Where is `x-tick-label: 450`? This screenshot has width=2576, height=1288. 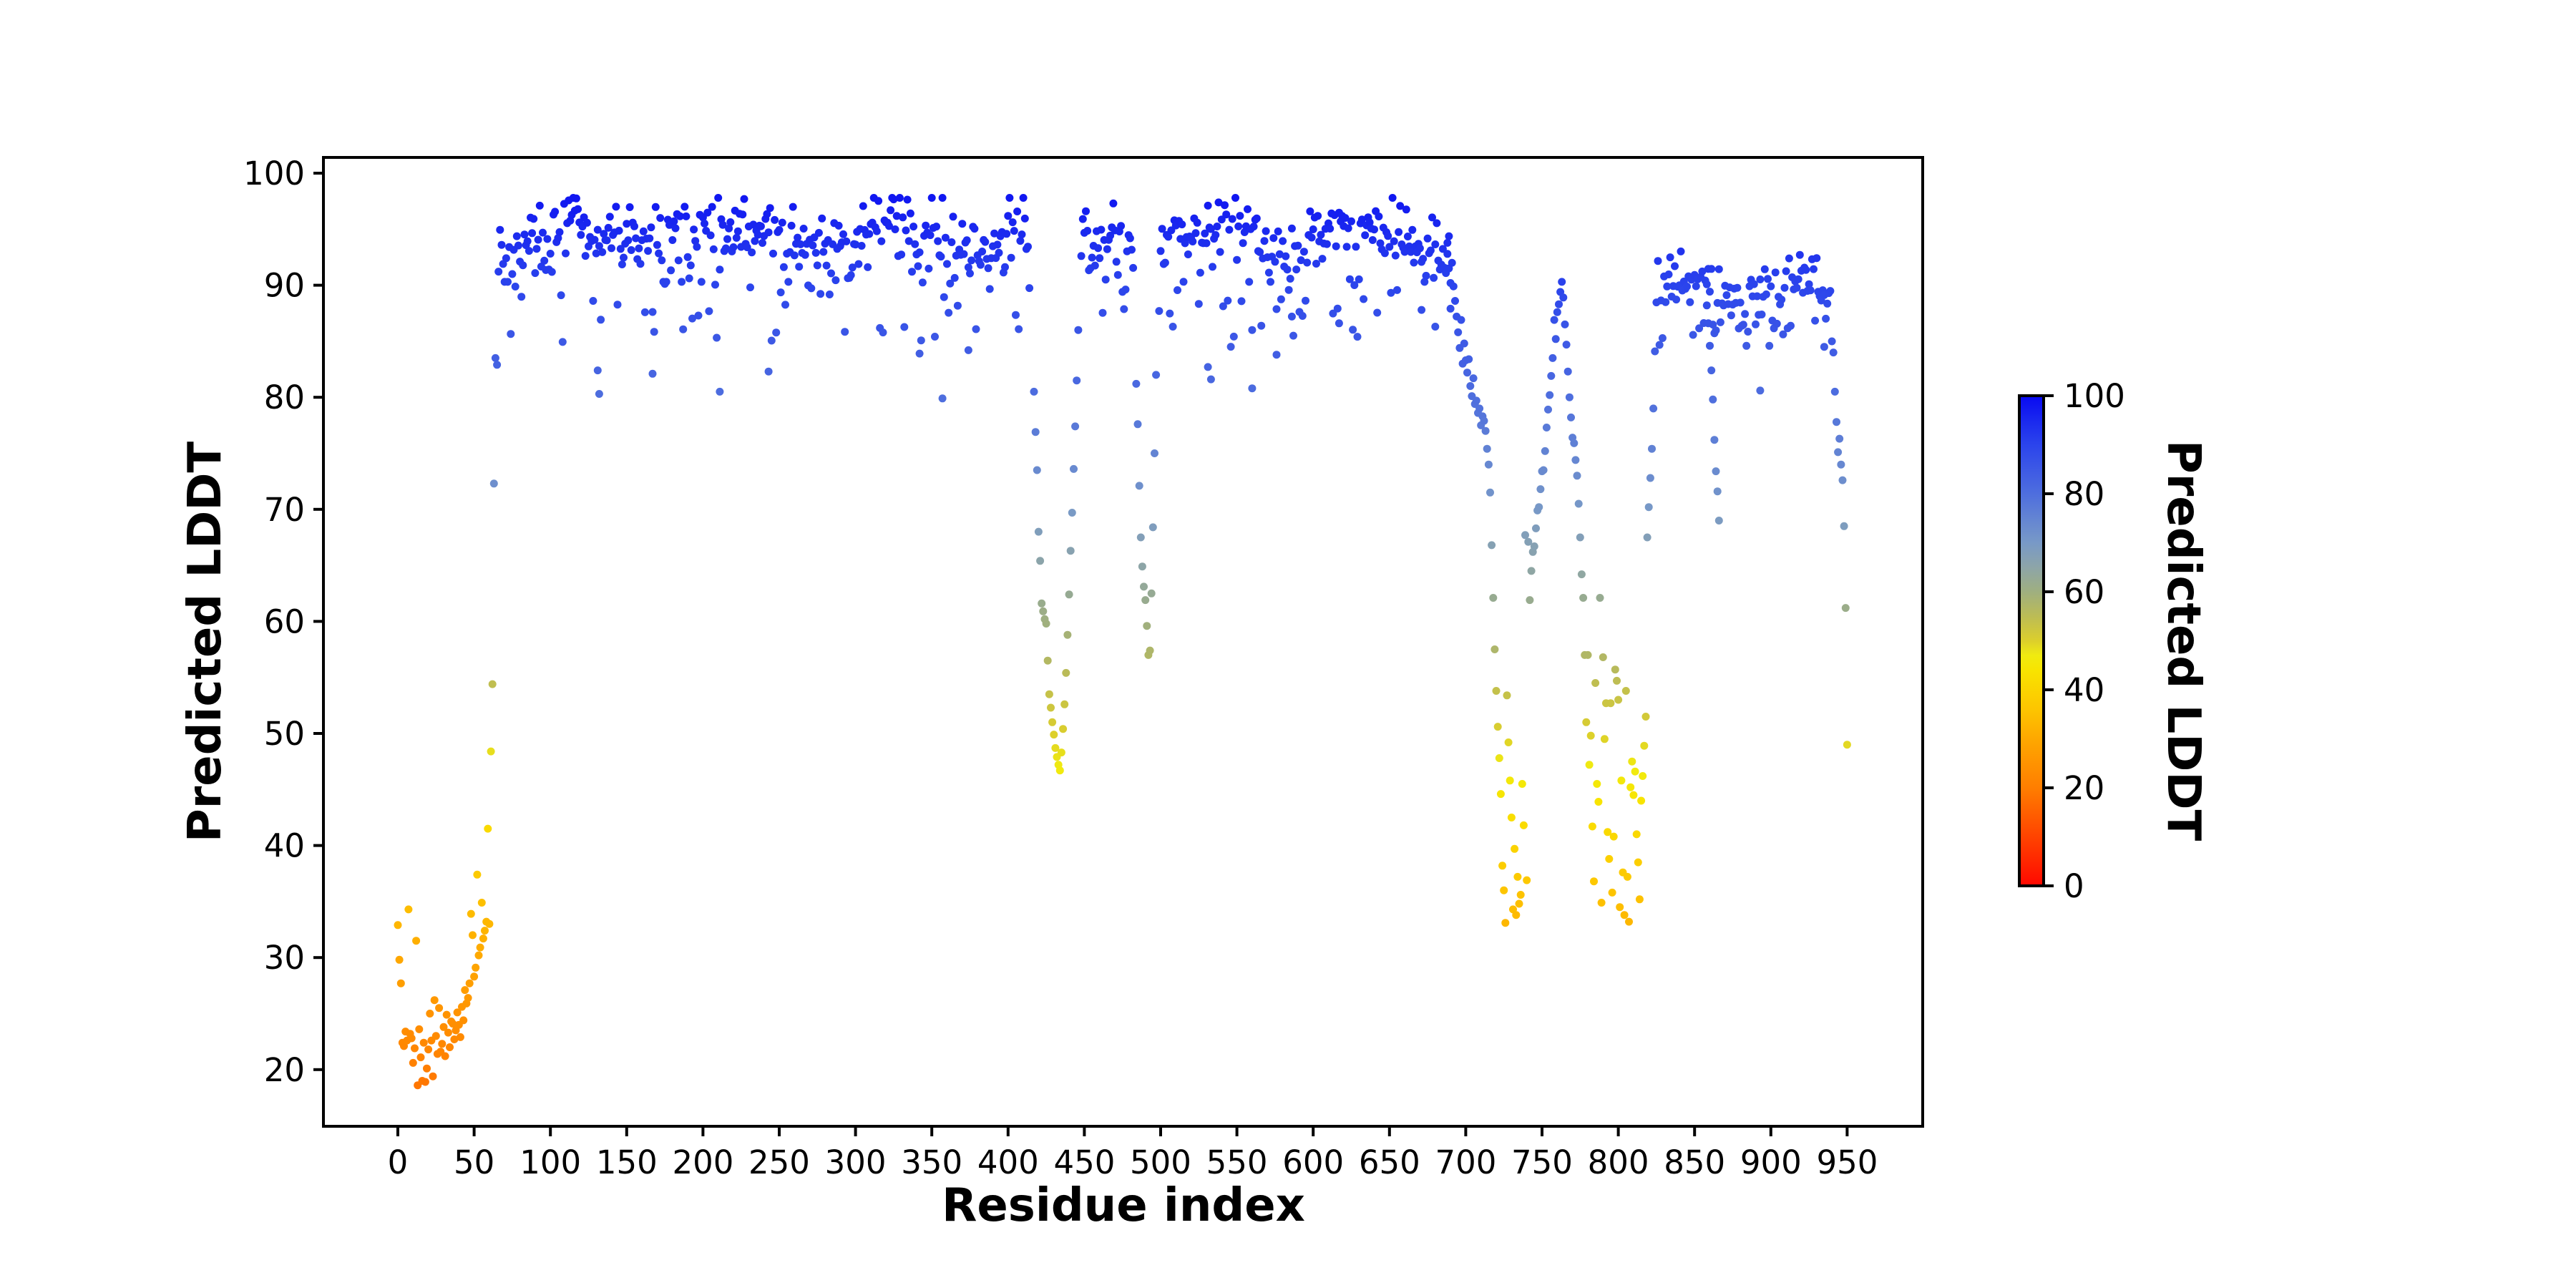 x-tick-label: 450 is located at coordinates (1084, 1162).